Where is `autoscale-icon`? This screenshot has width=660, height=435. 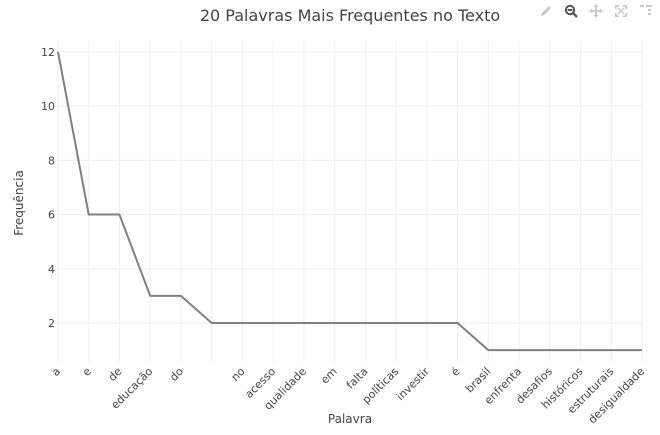 autoscale-icon is located at coordinates (620, 11).